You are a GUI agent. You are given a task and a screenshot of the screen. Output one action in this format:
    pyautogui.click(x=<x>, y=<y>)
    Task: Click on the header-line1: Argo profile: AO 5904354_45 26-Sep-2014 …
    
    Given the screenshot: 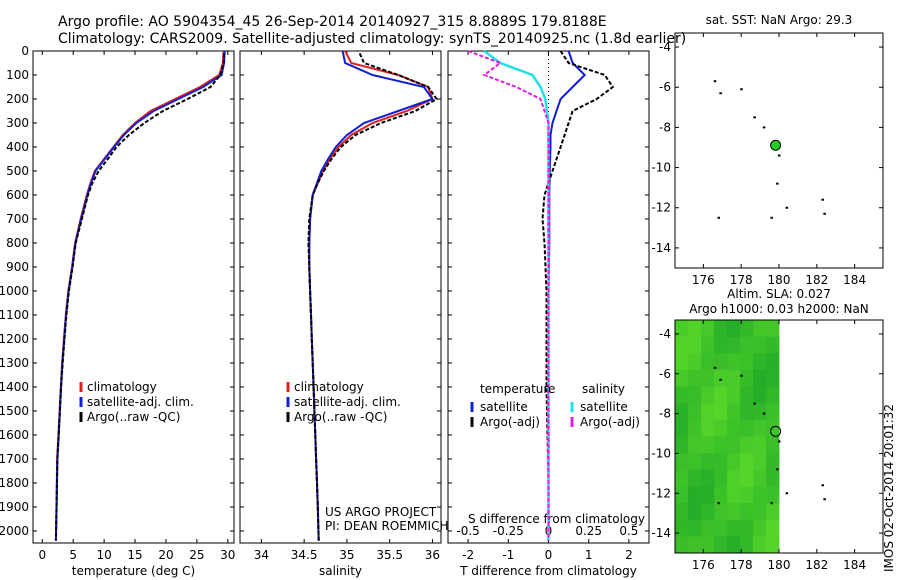 What is the action you would take?
    pyautogui.click(x=332, y=22)
    